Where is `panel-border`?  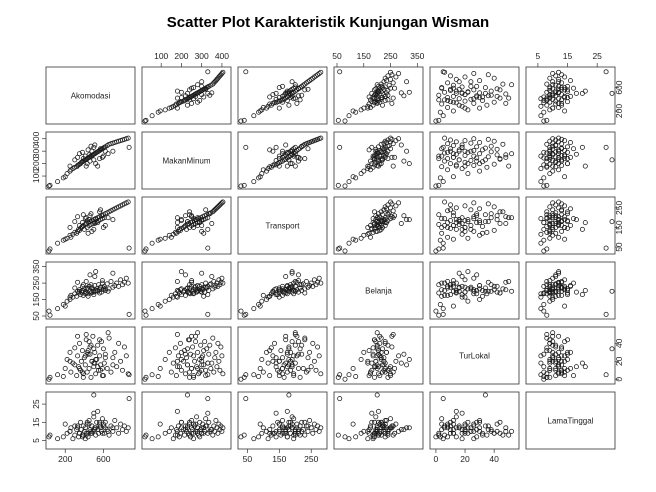
panel-border is located at coordinates (282, 225).